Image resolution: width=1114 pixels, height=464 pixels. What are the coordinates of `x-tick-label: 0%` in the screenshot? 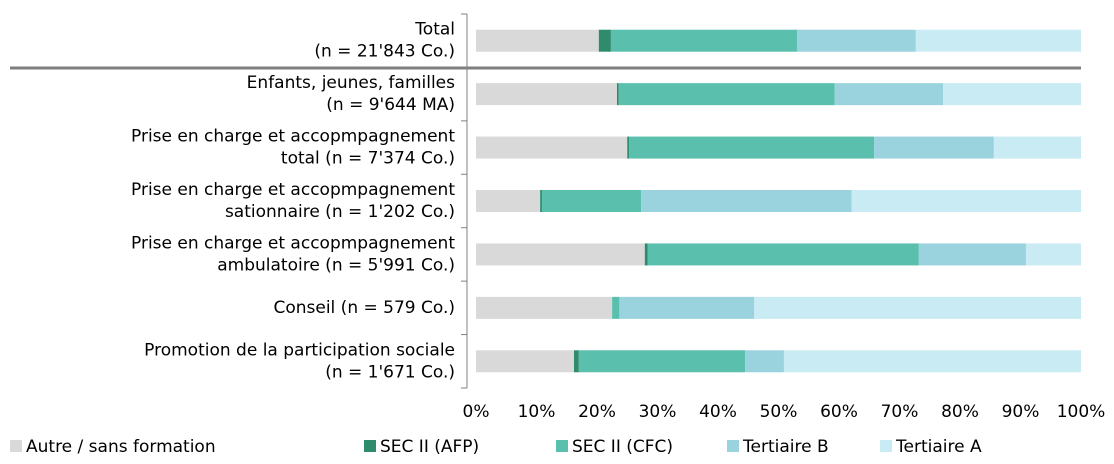 It's located at (476, 412).